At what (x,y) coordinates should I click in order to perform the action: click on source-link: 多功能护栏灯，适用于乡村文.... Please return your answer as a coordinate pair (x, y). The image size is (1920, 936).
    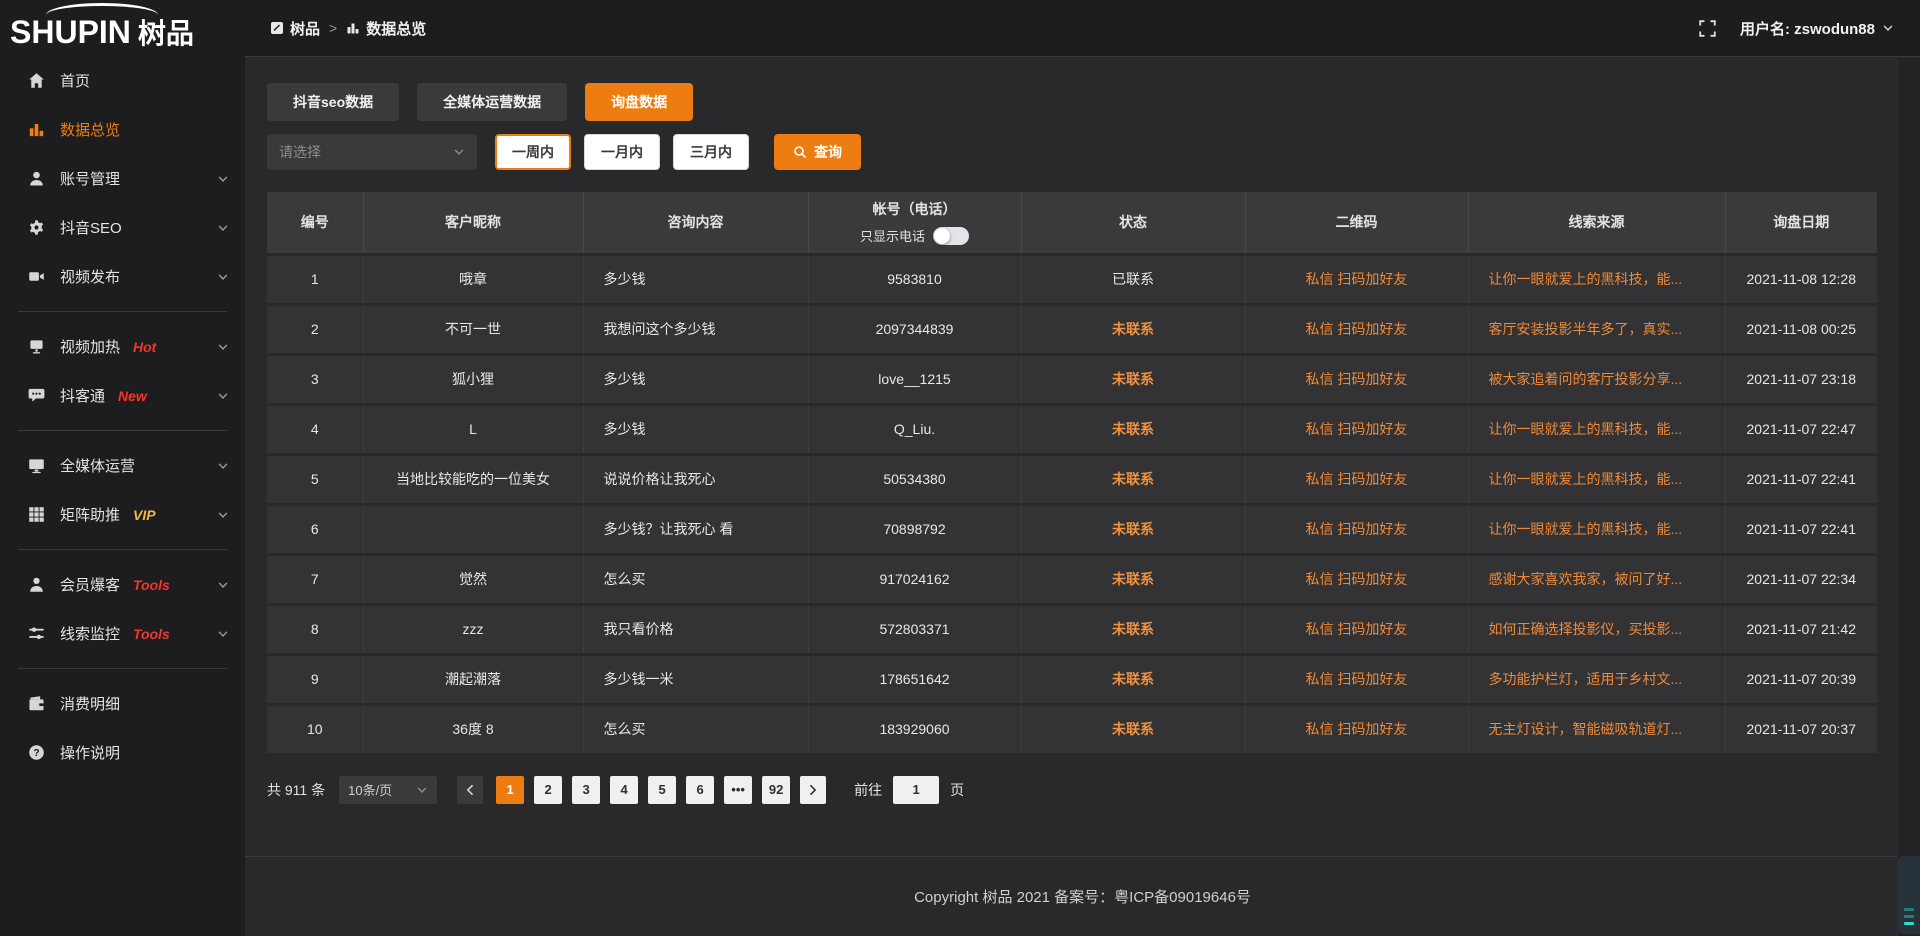
    Looking at the image, I should click on (1585, 679).